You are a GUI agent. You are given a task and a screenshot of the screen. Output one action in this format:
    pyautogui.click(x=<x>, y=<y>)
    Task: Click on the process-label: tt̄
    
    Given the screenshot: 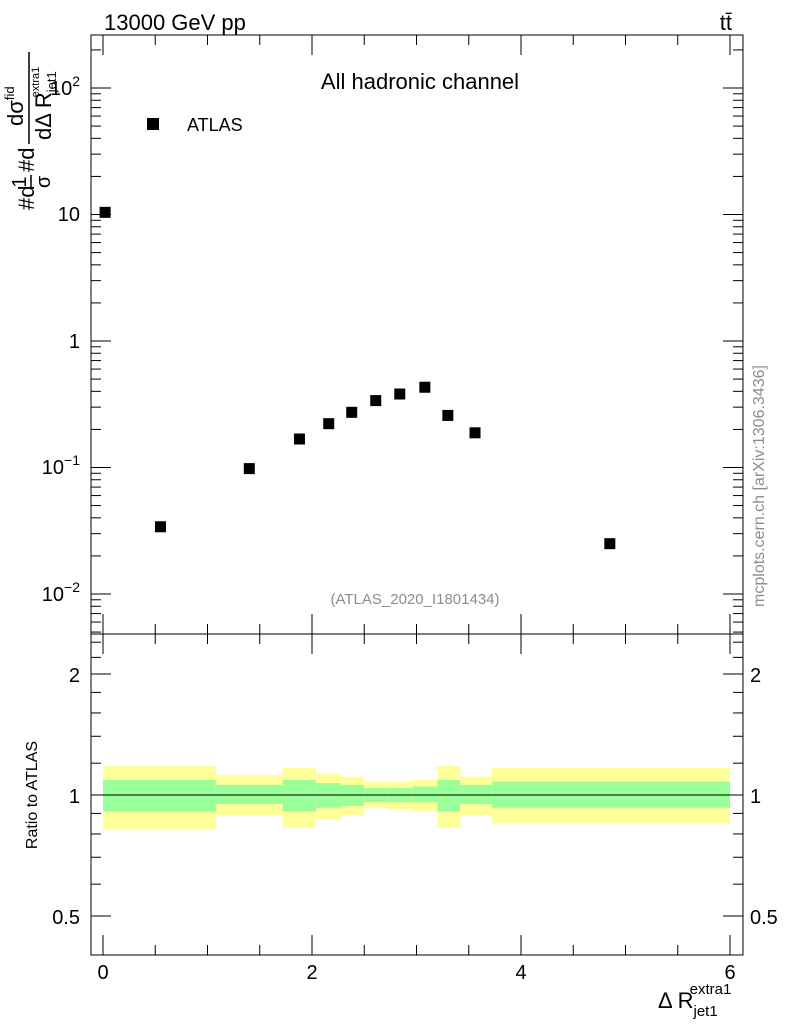 What is the action you would take?
    pyautogui.click(x=726, y=22)
    